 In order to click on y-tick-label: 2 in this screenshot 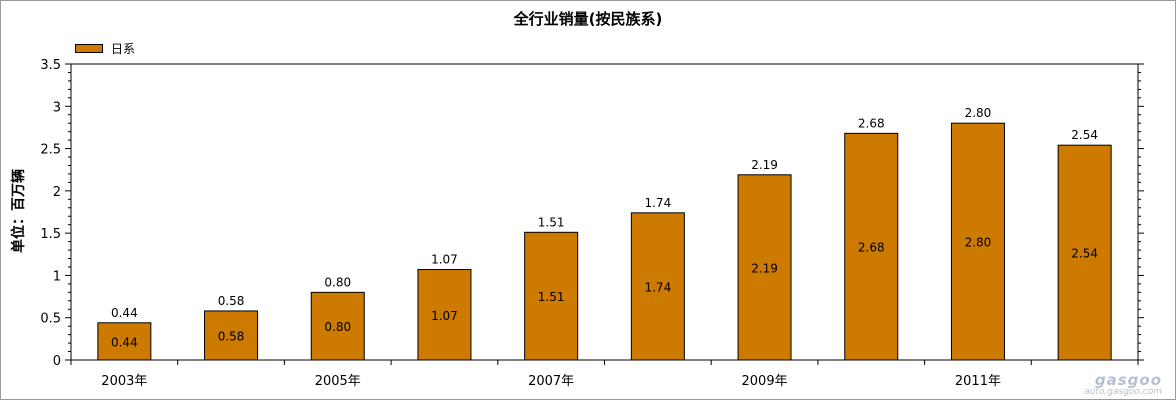, I will do `click(57, 192)`.